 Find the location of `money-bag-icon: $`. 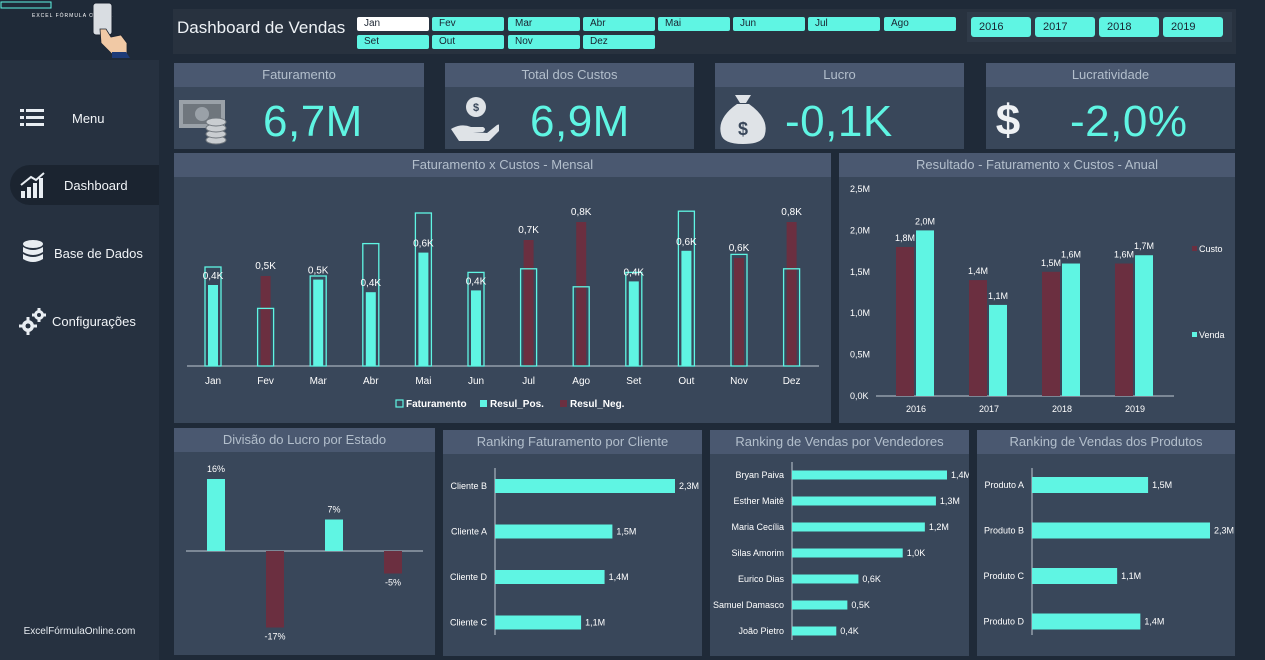

money-bag-icon: $ is located at coordinates (743, 119).